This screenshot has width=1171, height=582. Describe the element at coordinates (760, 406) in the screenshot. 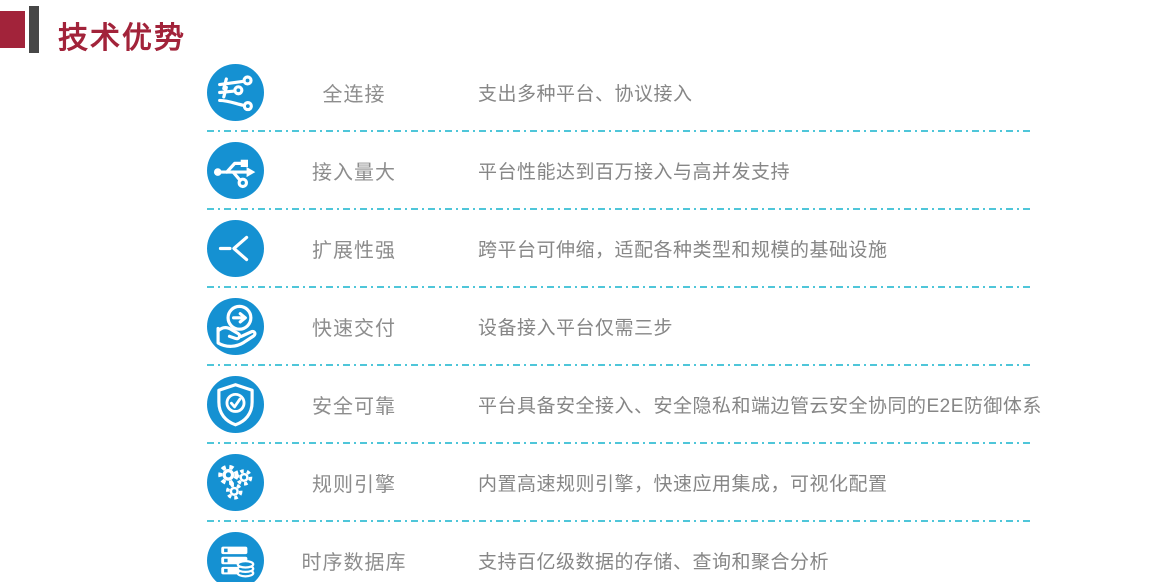

I see `feature-description: 平台具备安全接入、安全隐私和端边管云安全协同的E2E防御体系` at that location.